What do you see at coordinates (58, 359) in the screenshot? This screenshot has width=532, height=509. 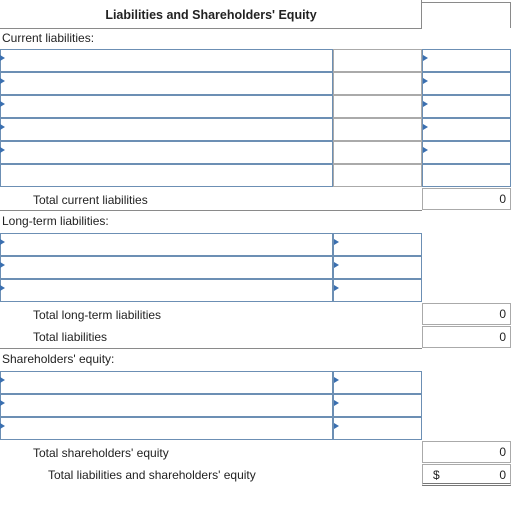 I see `shareholders-equity-heading: Shareholders' equity:` at bounding box center [58, 359].